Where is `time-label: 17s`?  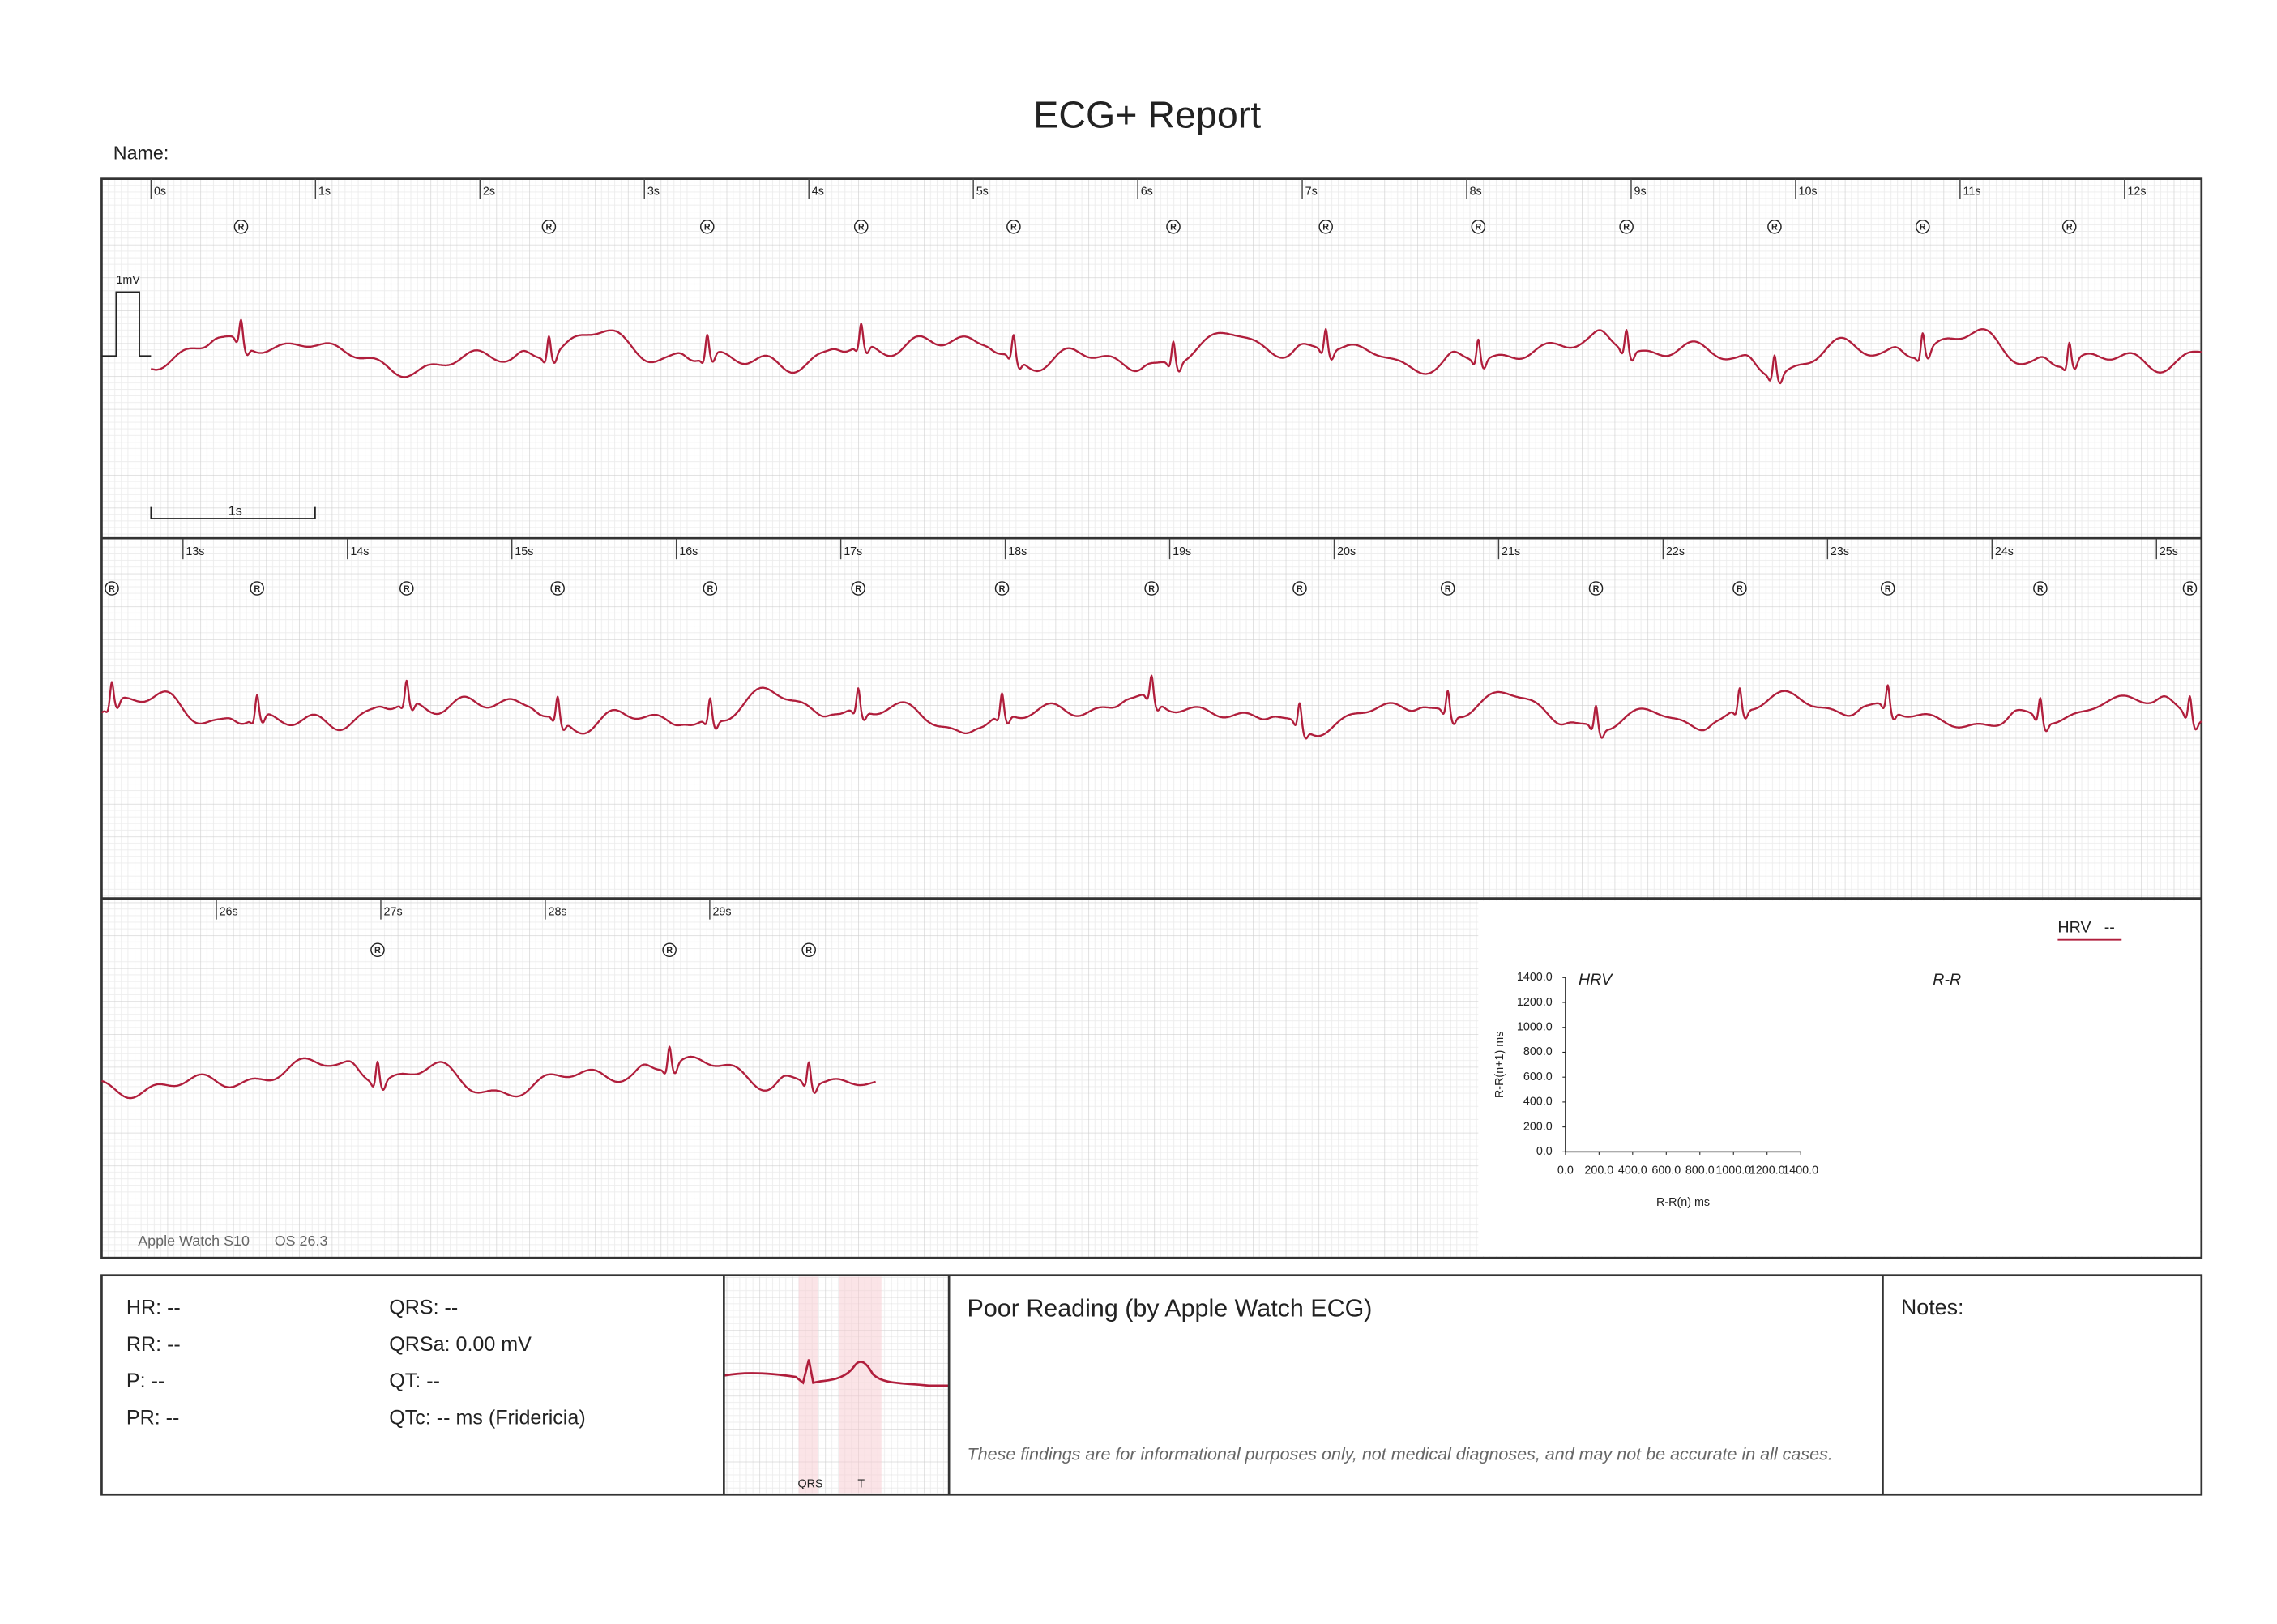
time-label: 17s is located at coordinates (853, 551).